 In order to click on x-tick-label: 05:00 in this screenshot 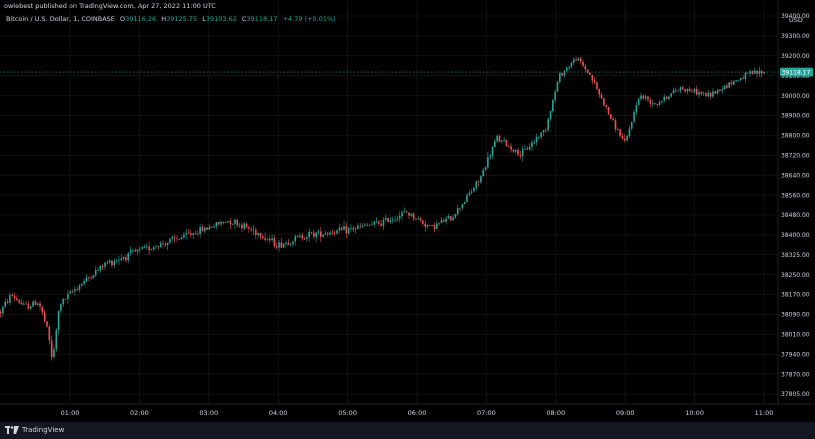, I will do `click(347, 413)`.